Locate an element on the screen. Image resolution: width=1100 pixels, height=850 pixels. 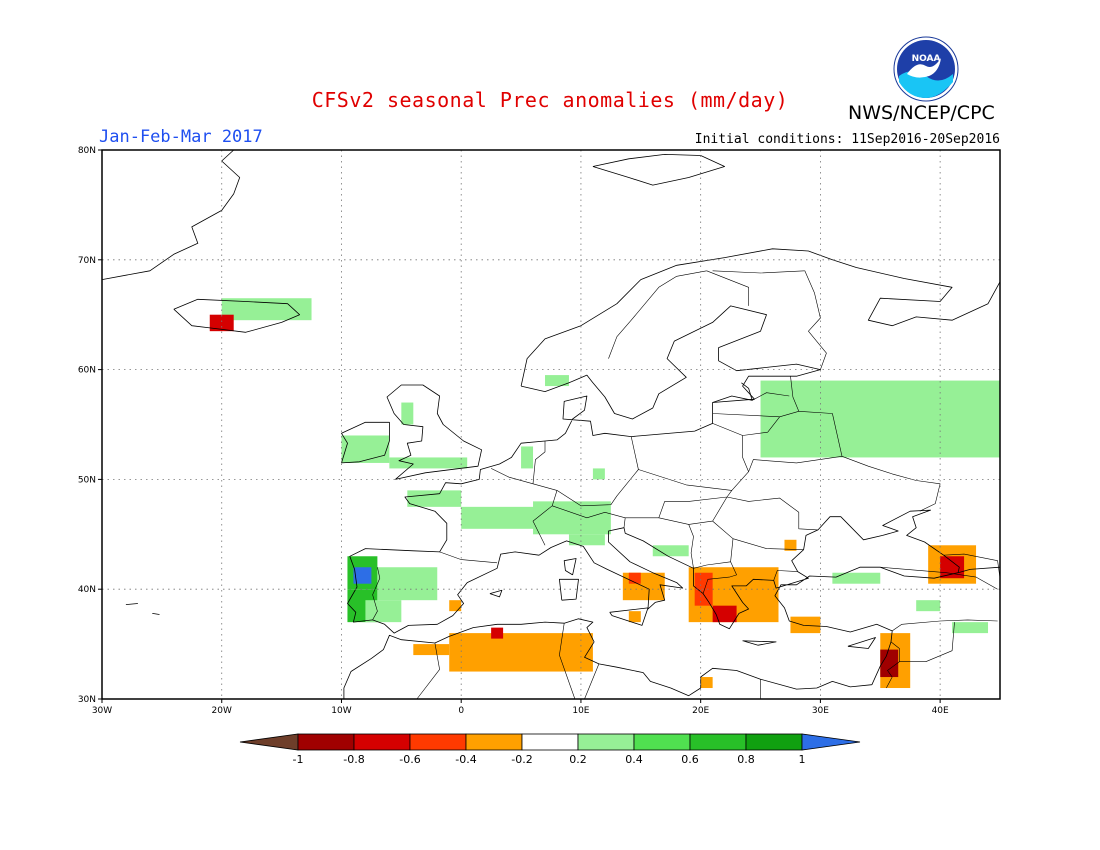
lon-tick-label: 40E is located at coordinates (940, 711).